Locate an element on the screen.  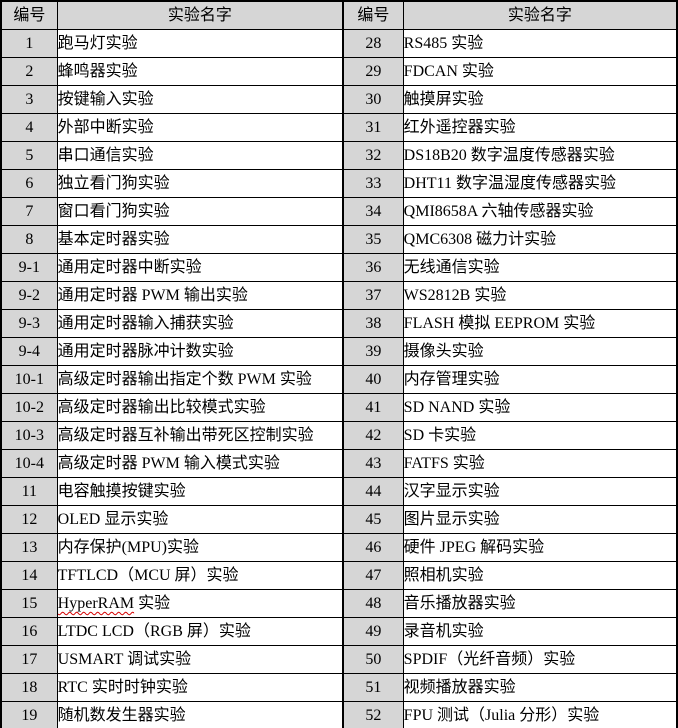
table-row: 4 外部中断实验 31 红外遥控器实验 is located at coordinates (339, 127).